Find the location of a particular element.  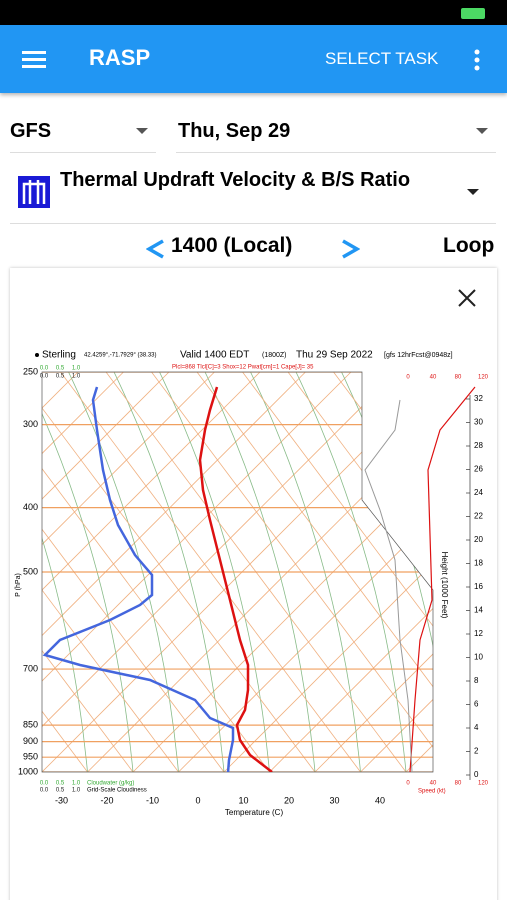

pressure-tick-label: 1000 is located at coordinates (28, 771).